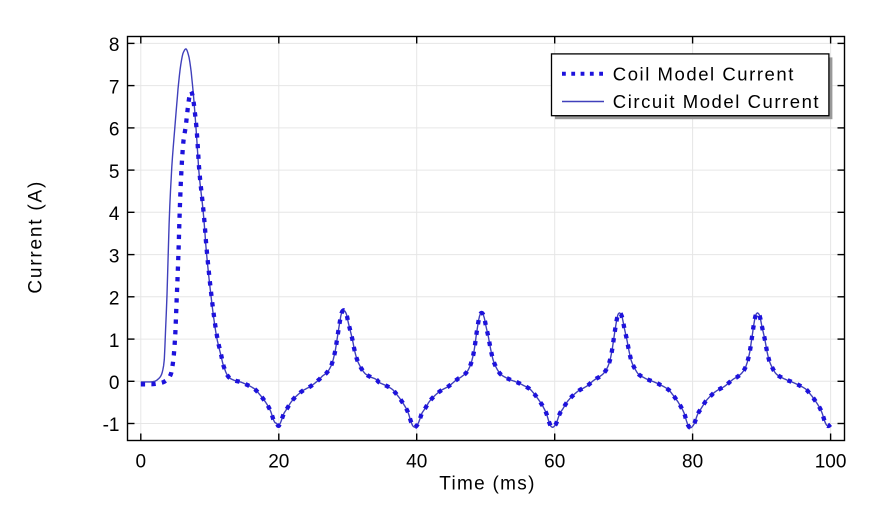 This screenshot has width=893, height=528. What do you see at coordinates (692, 461) in the screenshot?
I see `svg-text: 80` at bounding box center [692, 461].